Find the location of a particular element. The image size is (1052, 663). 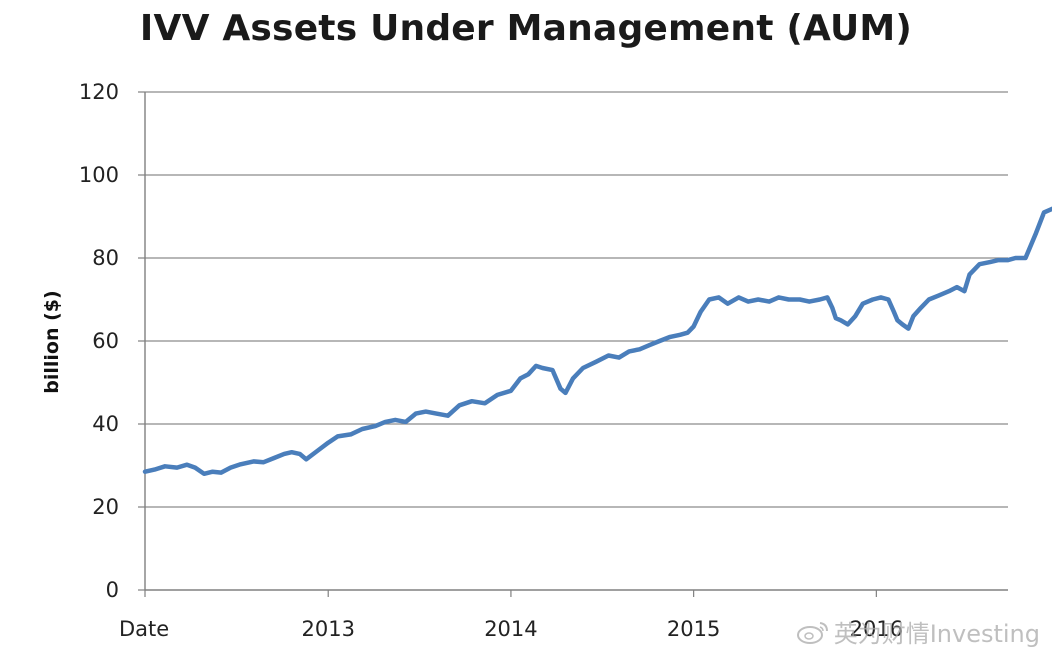

x-tick-label: 2015 is located at coordinates (693, 629).